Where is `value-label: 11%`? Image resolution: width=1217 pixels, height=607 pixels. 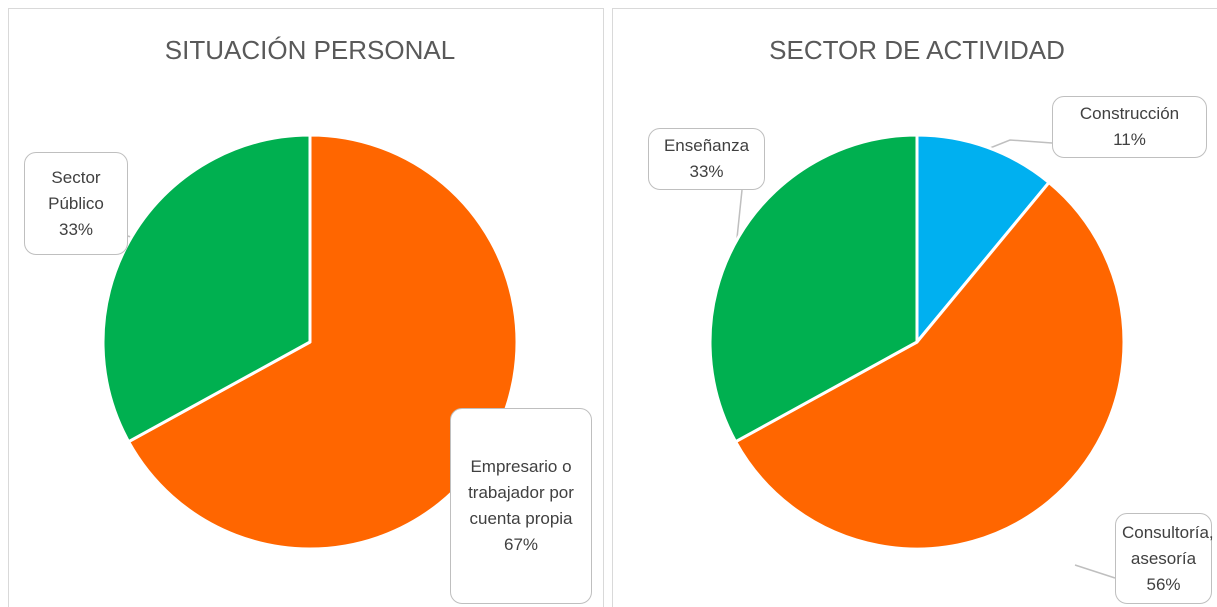 value-label: 11% is located at coordinates (1129, 139).